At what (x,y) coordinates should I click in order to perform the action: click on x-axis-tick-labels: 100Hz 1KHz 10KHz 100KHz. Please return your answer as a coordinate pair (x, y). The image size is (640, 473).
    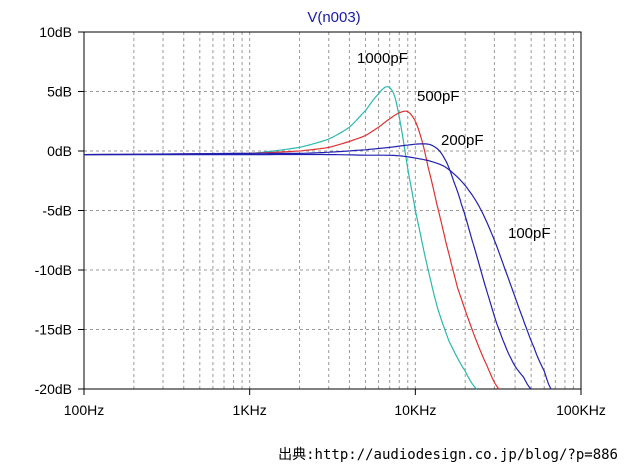
    Looking at the image, I should click on (335, 403).